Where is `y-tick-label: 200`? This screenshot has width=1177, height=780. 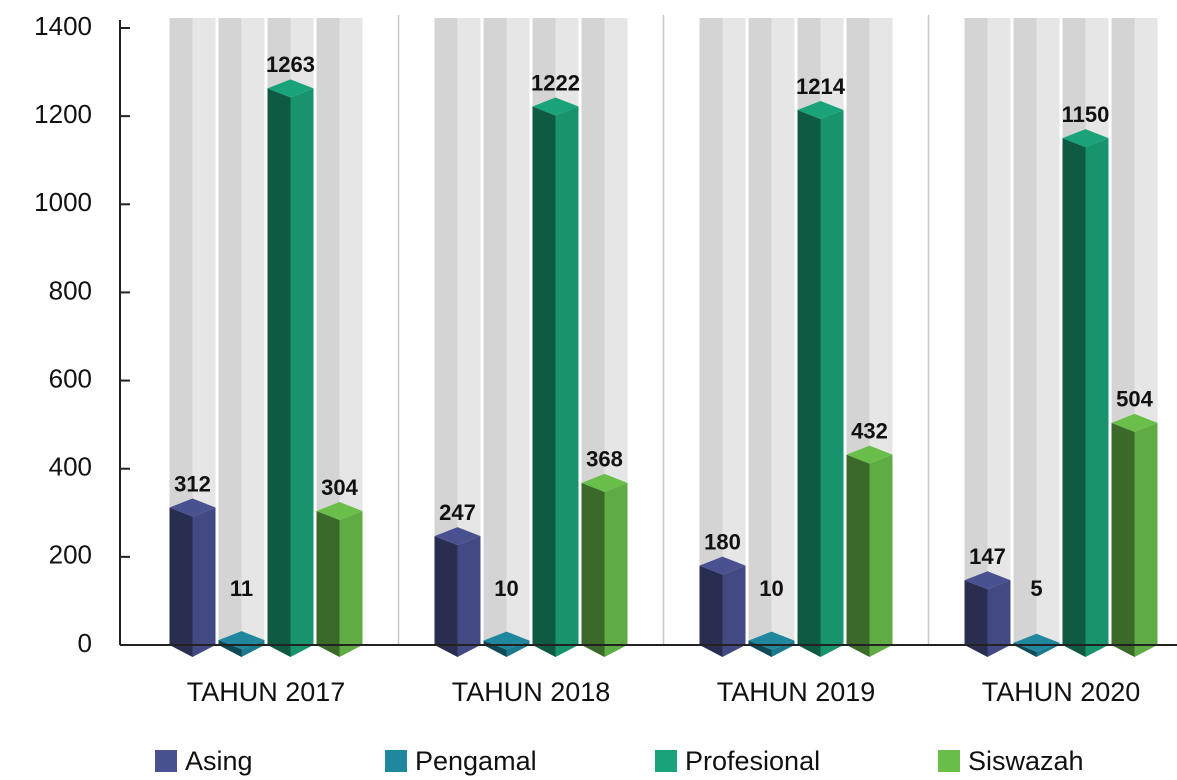 y-tick-label: 200 is located at coordinates (70, 555).